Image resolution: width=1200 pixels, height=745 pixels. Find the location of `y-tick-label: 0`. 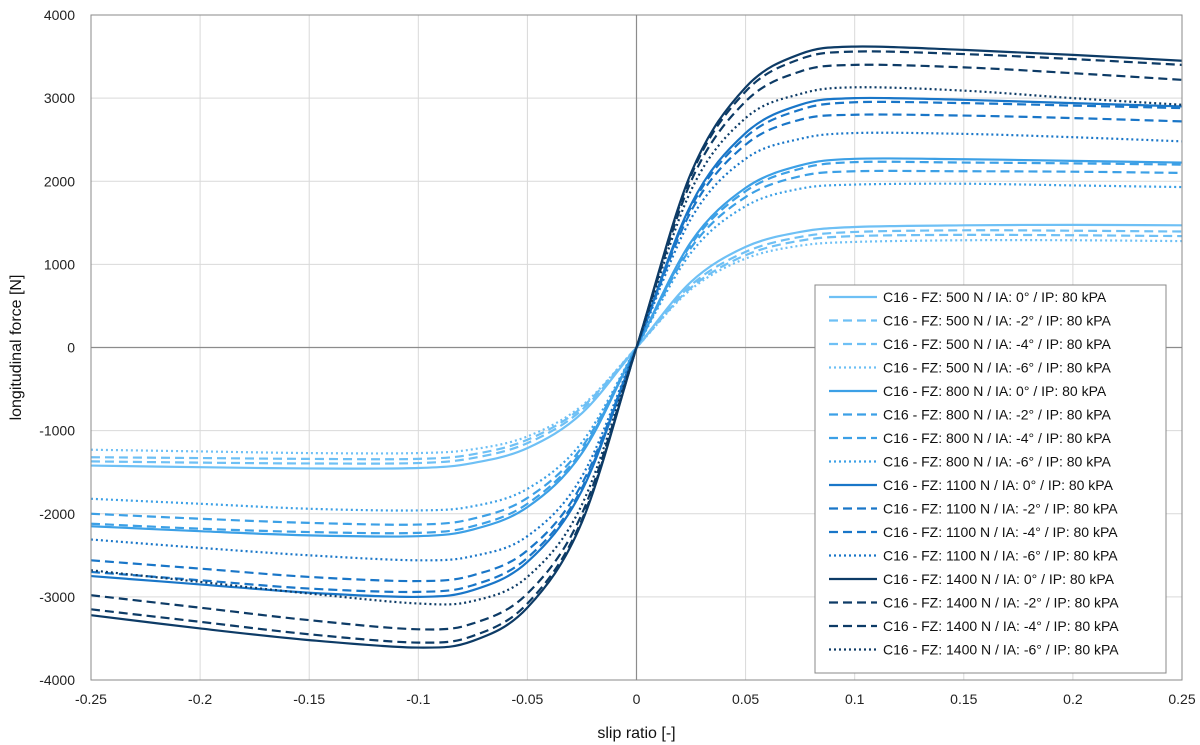

y-tick-label: 0 is located at coordinates (71, 348).